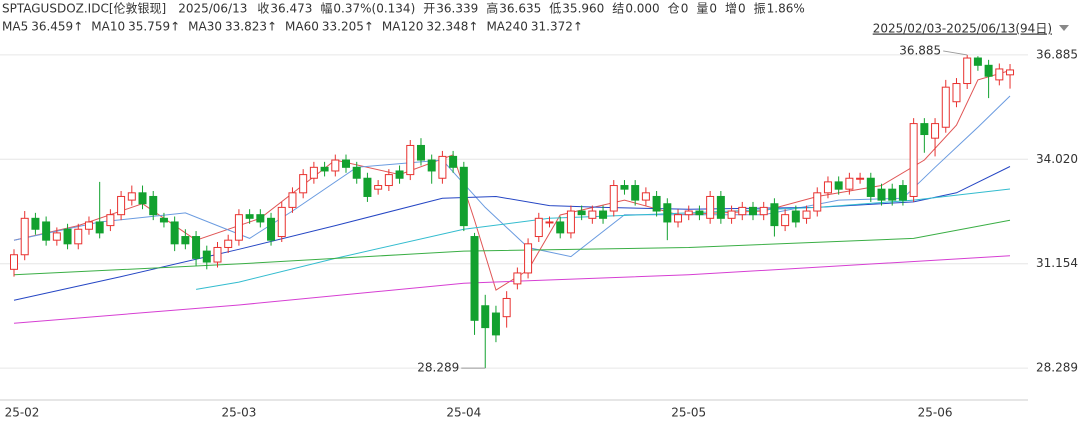 The height and width of the screenshot is (425, 1080). I want to click on x-tick-label: 25-03, so click(238, 413).